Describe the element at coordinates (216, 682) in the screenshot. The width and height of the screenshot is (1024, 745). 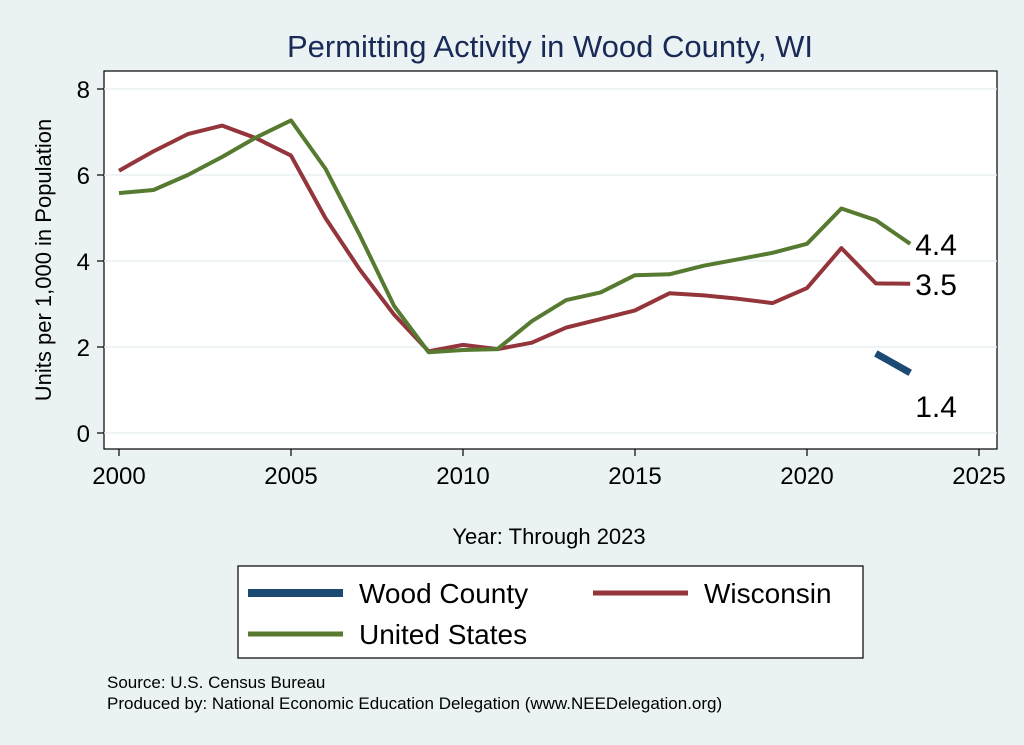
I see `source-note: Source: U.S. Census Bureau` at that location.